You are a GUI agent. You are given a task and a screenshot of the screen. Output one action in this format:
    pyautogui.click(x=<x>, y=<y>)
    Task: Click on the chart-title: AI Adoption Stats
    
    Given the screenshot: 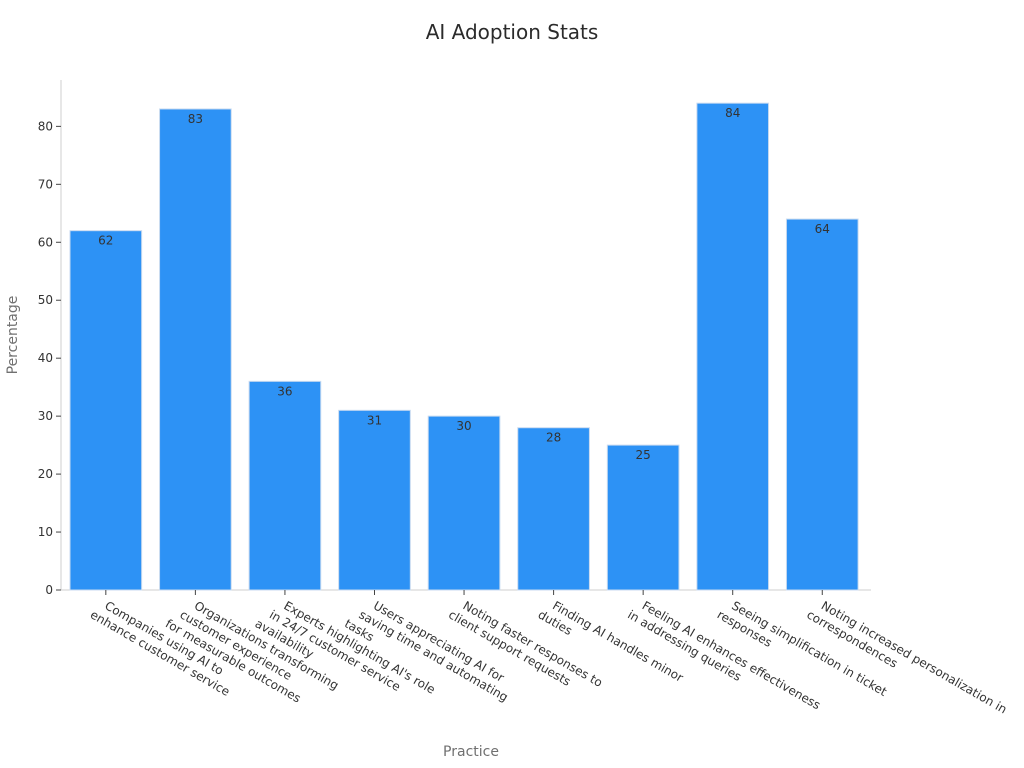 What is the action you would take?
    pyautogui.click(x=512, y=32)
    